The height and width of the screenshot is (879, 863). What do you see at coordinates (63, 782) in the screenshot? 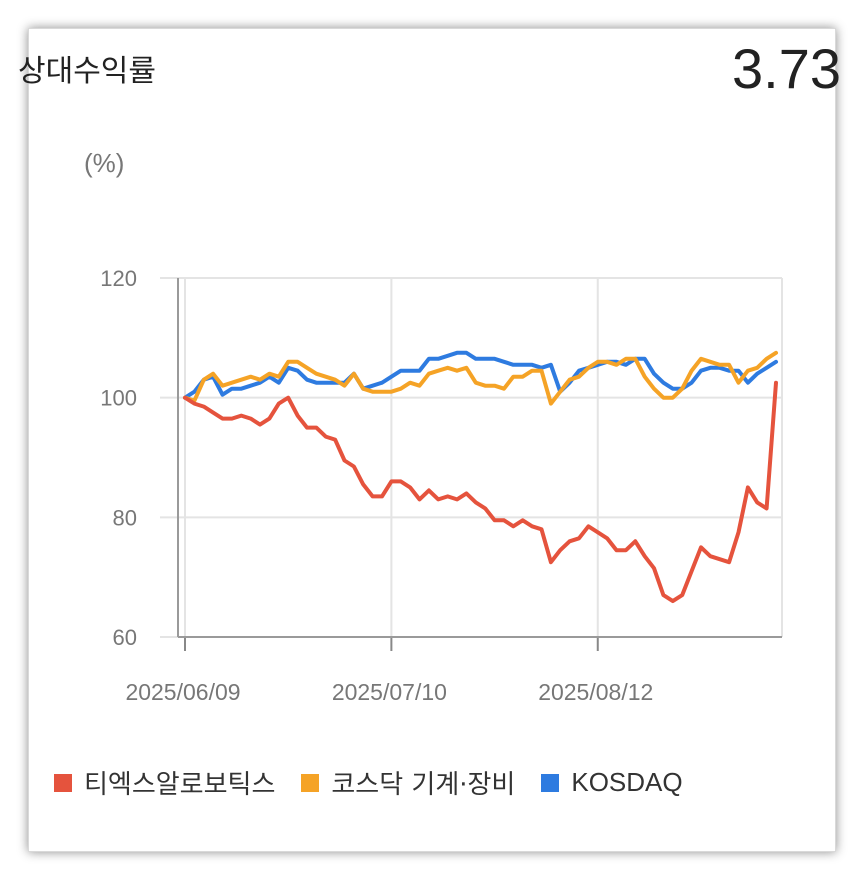
I see `legend-swatch-txrobotics` at bounding box center [63, 782].